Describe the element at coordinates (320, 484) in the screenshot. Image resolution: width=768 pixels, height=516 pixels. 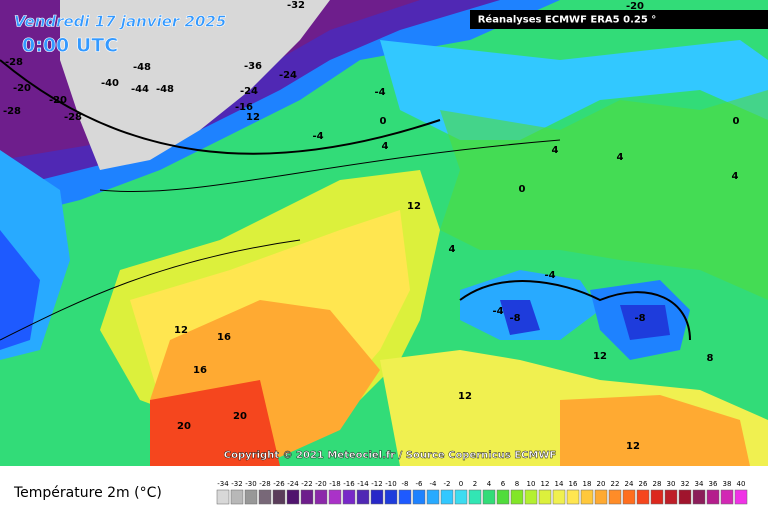
I see `scale-label: -20` at that location.